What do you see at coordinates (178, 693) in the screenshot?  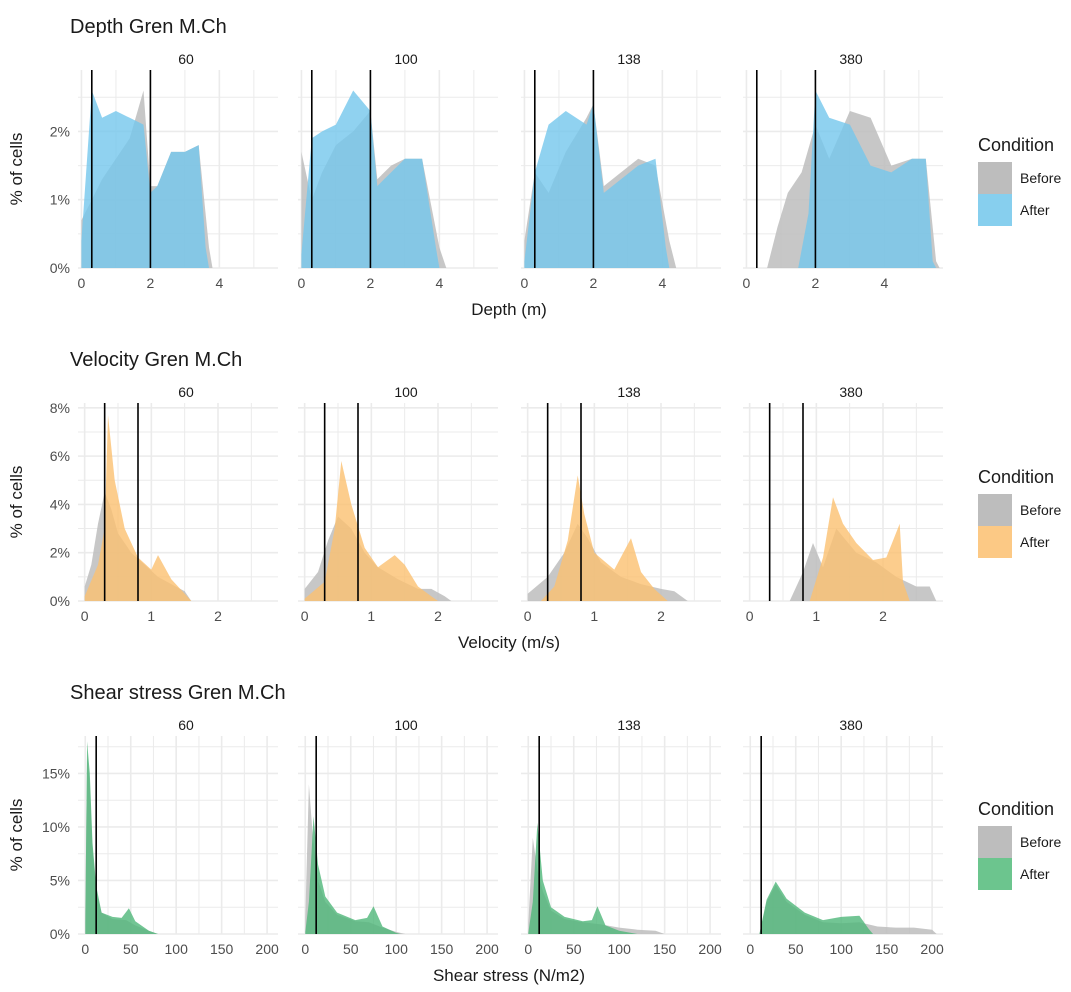 I see `chart-title: Shear stress Gren M.Ch` at bounding box center [178, 693].